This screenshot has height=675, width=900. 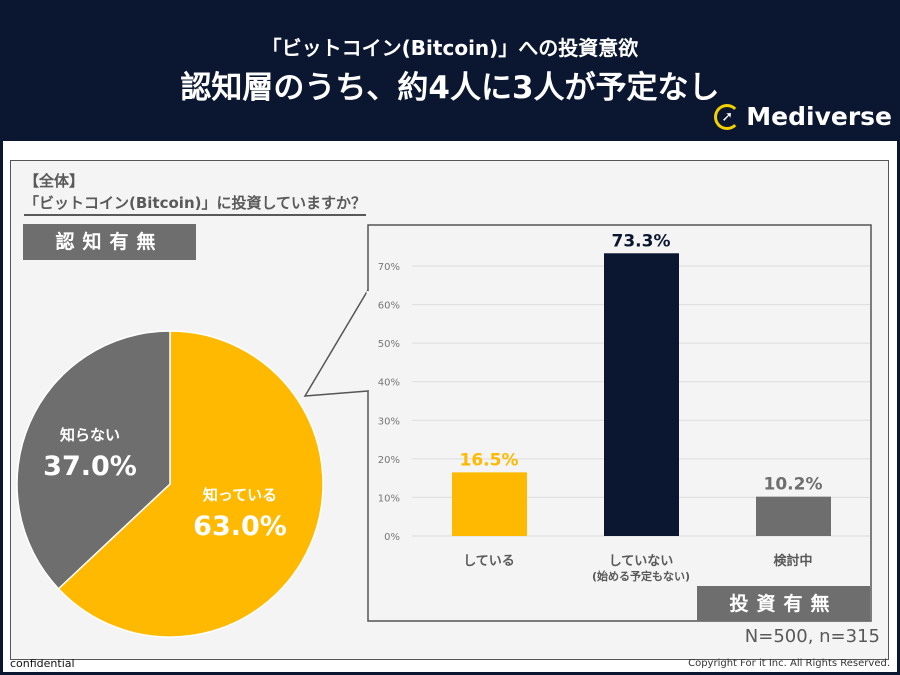 What do you see at coordinates (336, 343) in the screenshot?
I see `callout-pointer` at bounding box center [336, 343].